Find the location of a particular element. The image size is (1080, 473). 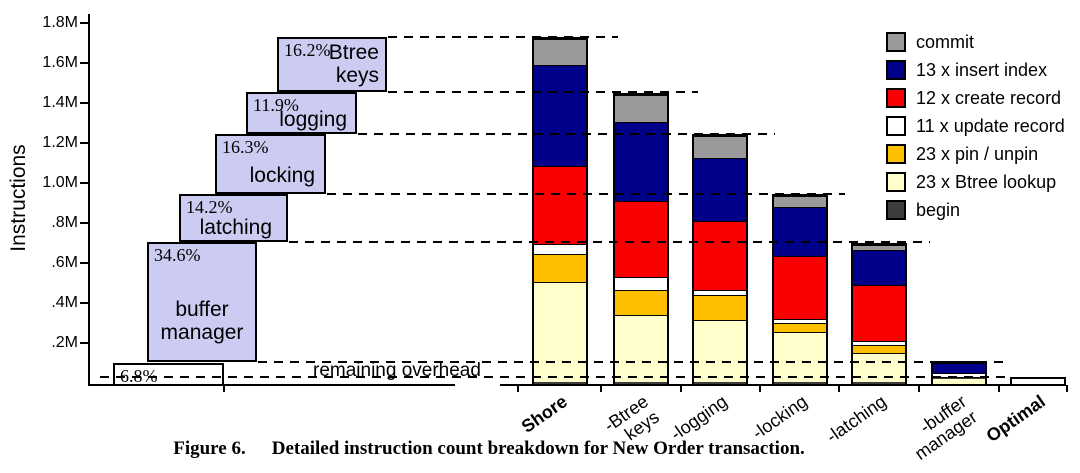

waterfall-box-buffer_manager: 34.6% buffer manager is located at coordinates (202, 302).